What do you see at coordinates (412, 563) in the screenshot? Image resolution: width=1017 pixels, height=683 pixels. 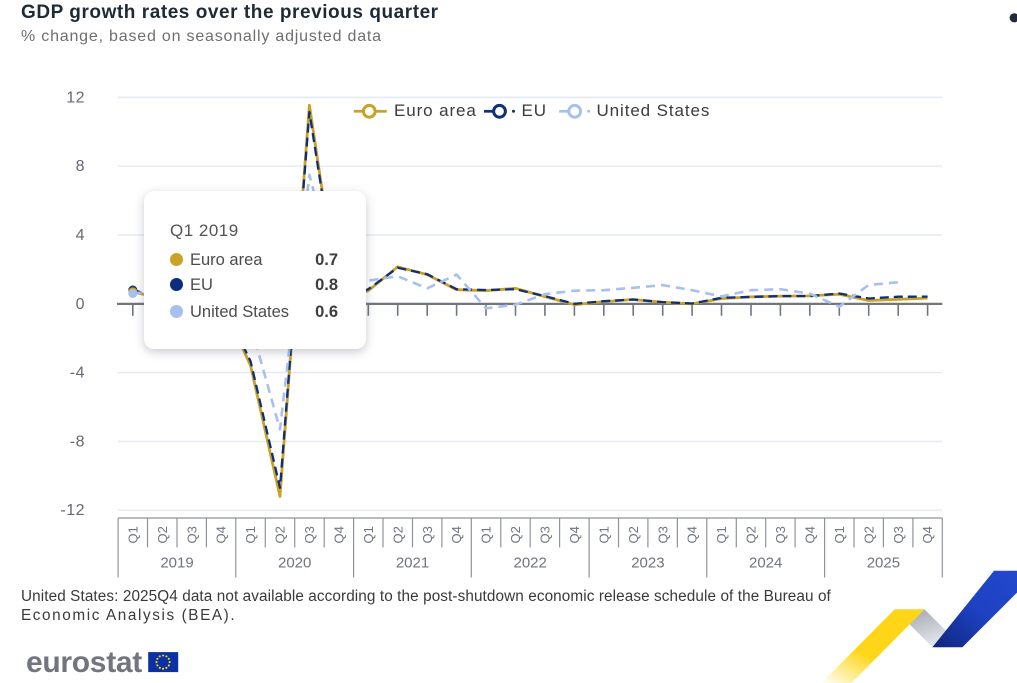 I see `svg-text: 2021` at bounding box center [412, 563].